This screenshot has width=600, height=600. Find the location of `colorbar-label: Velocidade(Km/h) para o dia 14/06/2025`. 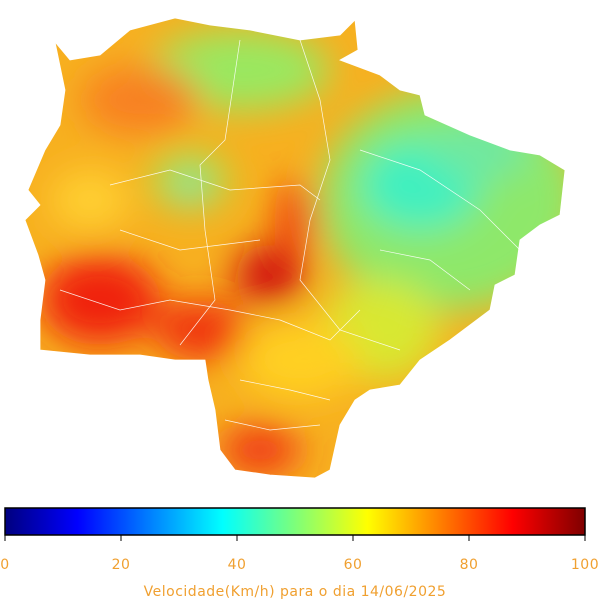

colorbar-label: Velocidade(Km/h) para o dia 14/06/2025 is located at coordinates (295, 592).